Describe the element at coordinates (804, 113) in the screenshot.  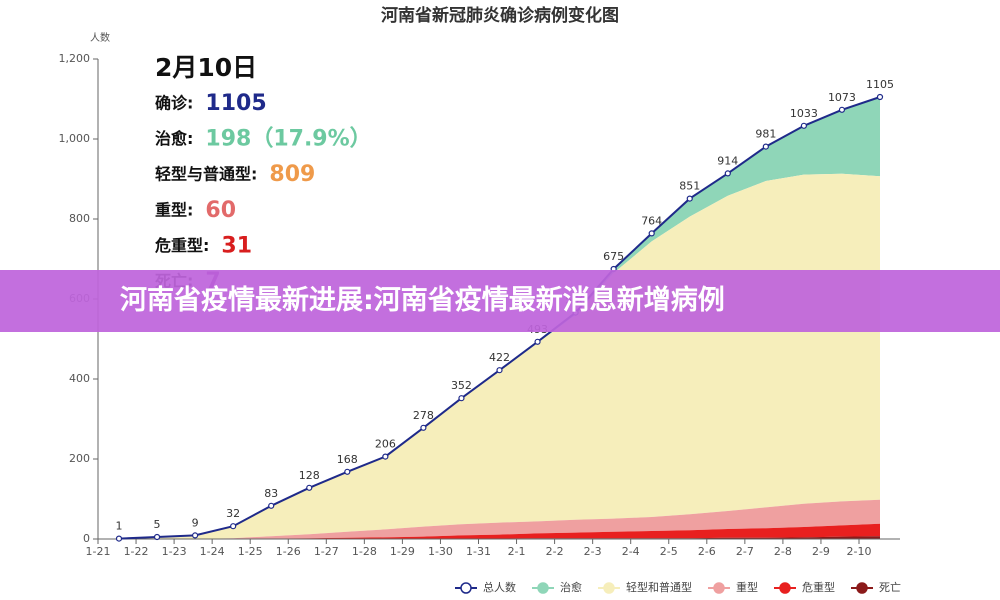
I see `data-label: 1033` at that location.